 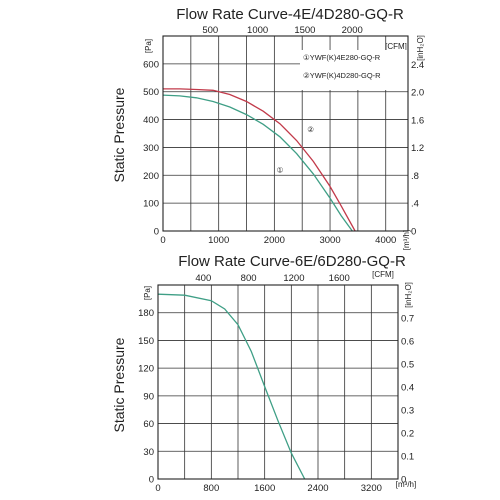 I want to click on right-tick-label-2-4: 2.4, so click(x=417, y=65).